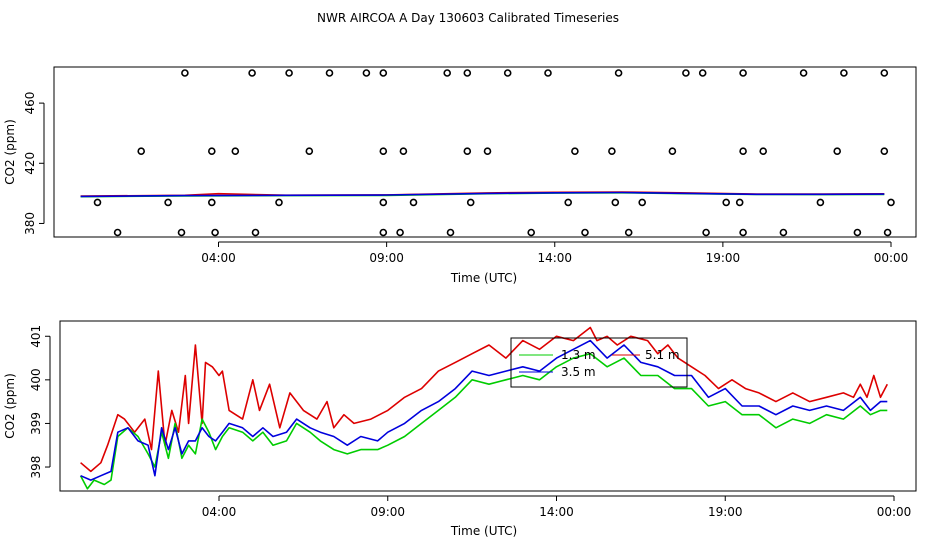  I want to click on series-top-blue, so click(482, 194).